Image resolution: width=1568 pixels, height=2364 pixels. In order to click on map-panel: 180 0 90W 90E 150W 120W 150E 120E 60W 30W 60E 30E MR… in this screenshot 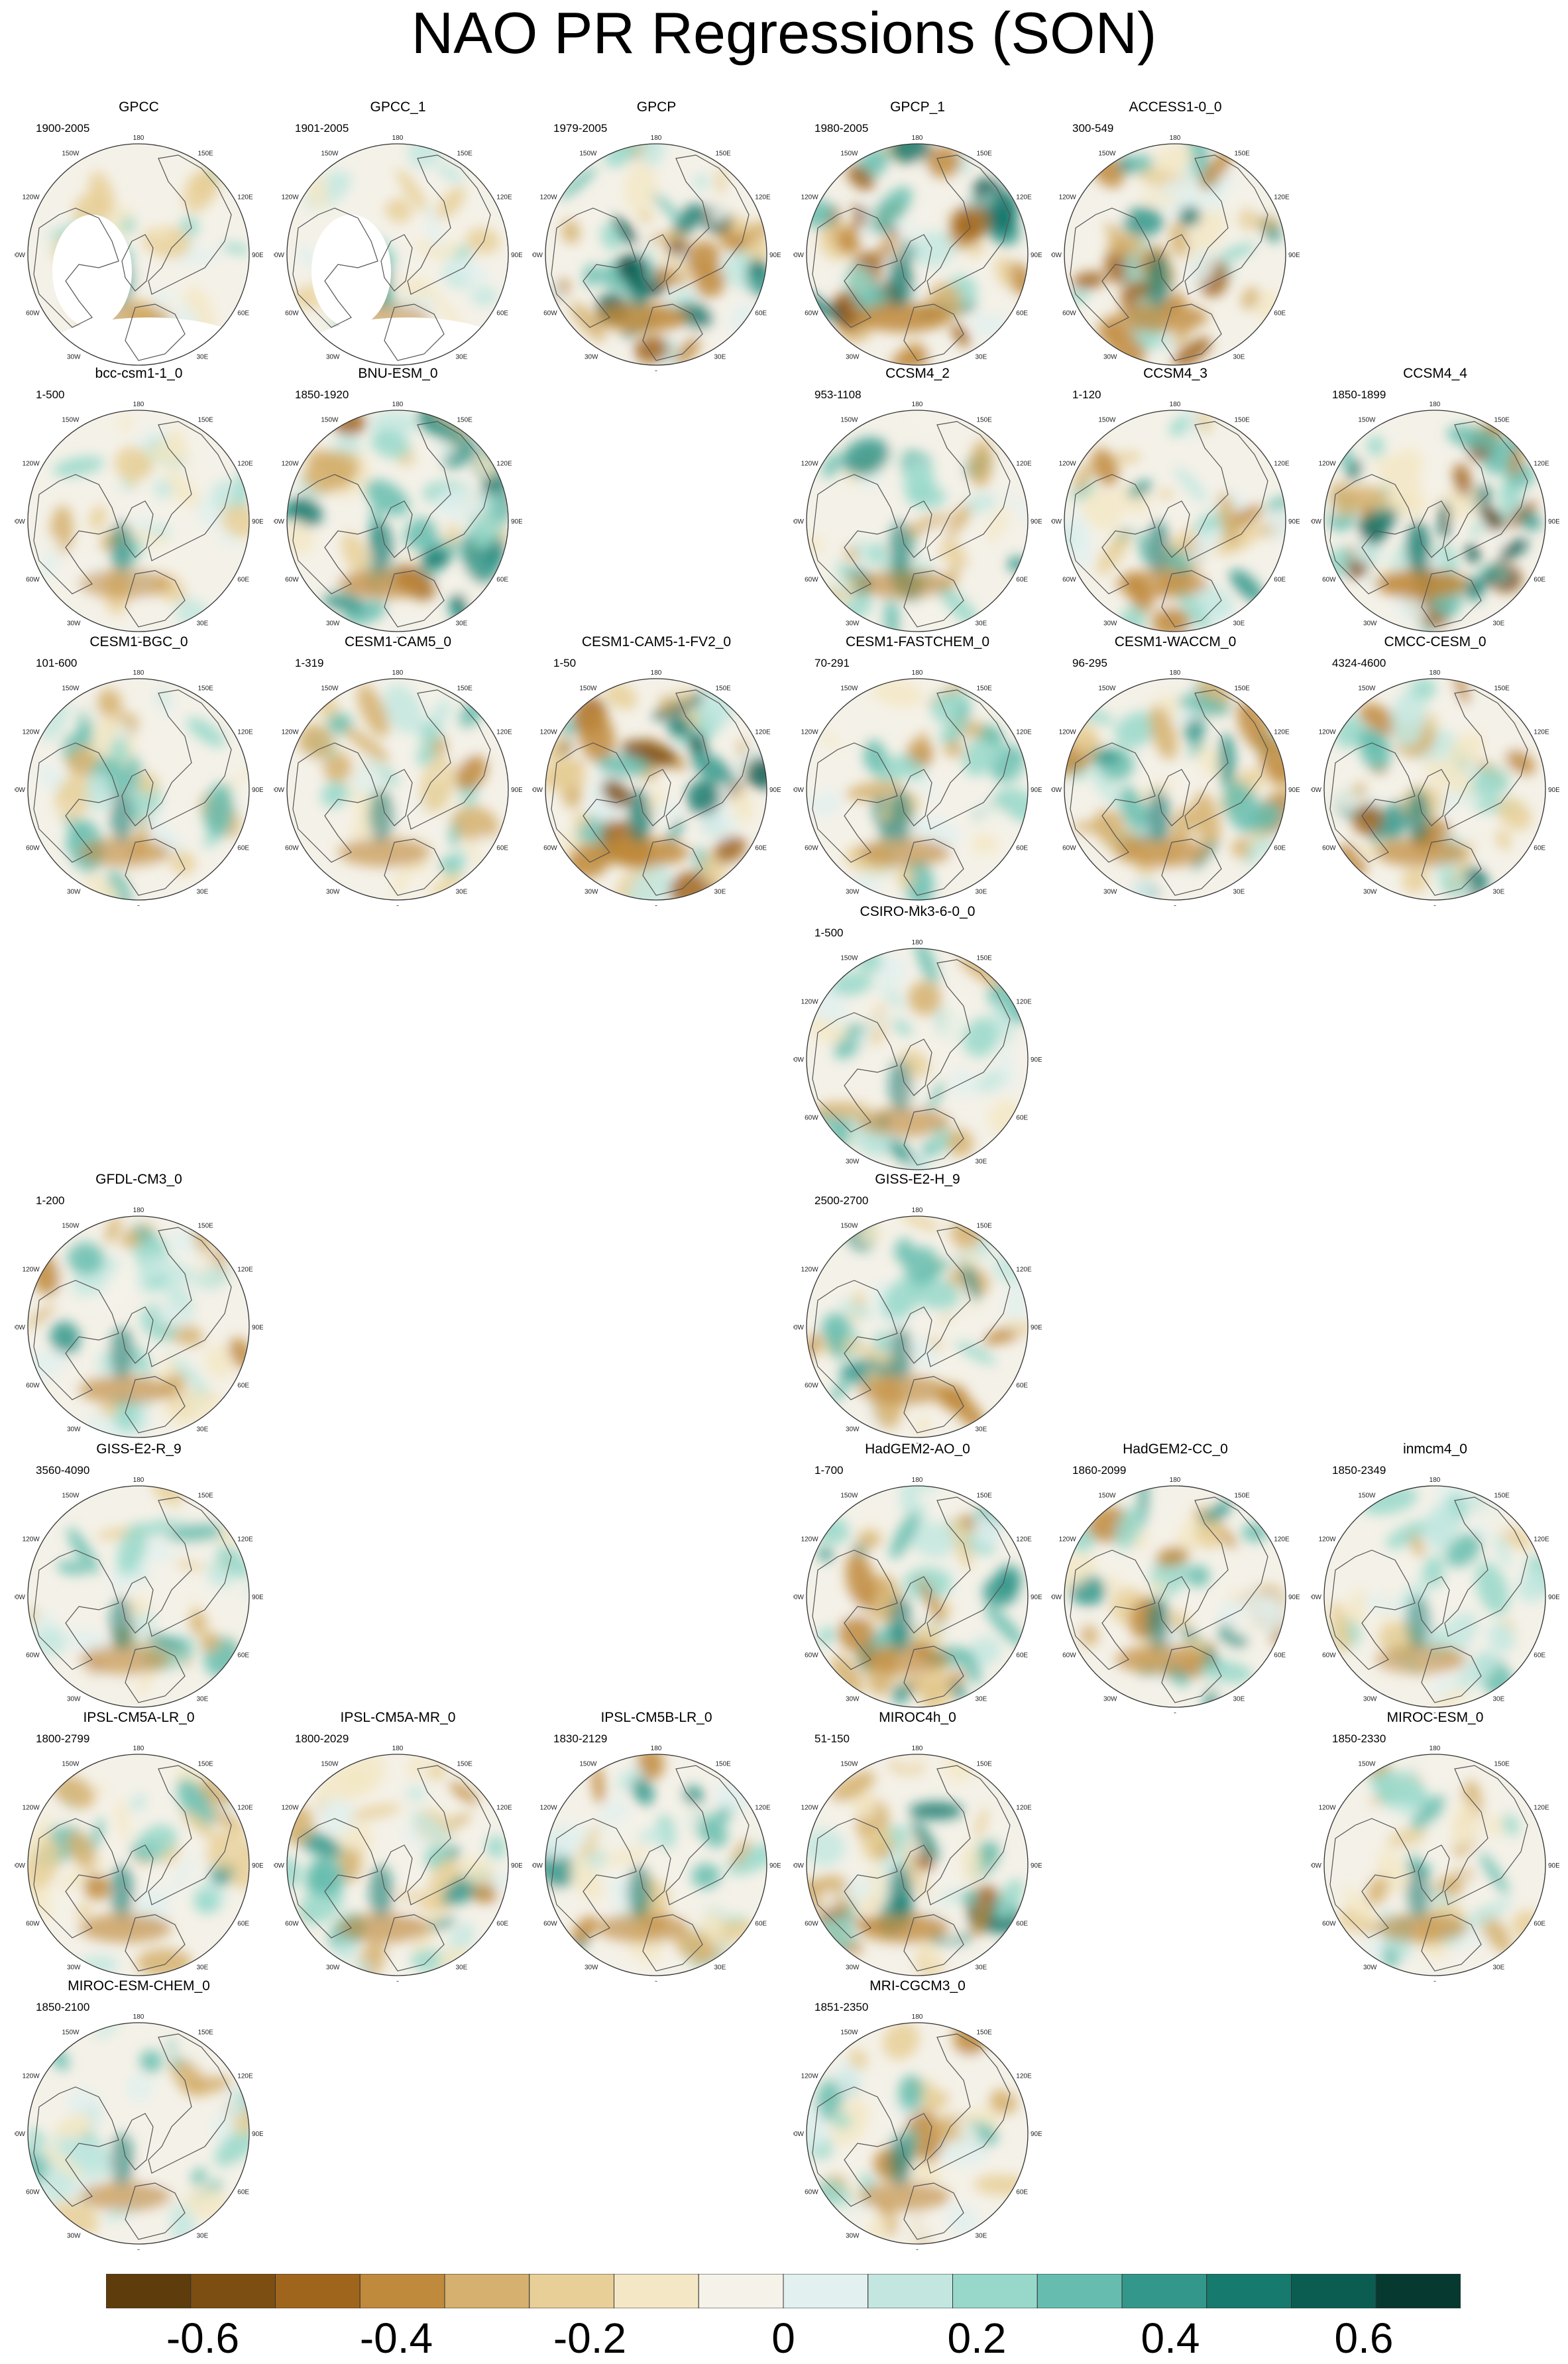, I will do `click(917, 2114)`.